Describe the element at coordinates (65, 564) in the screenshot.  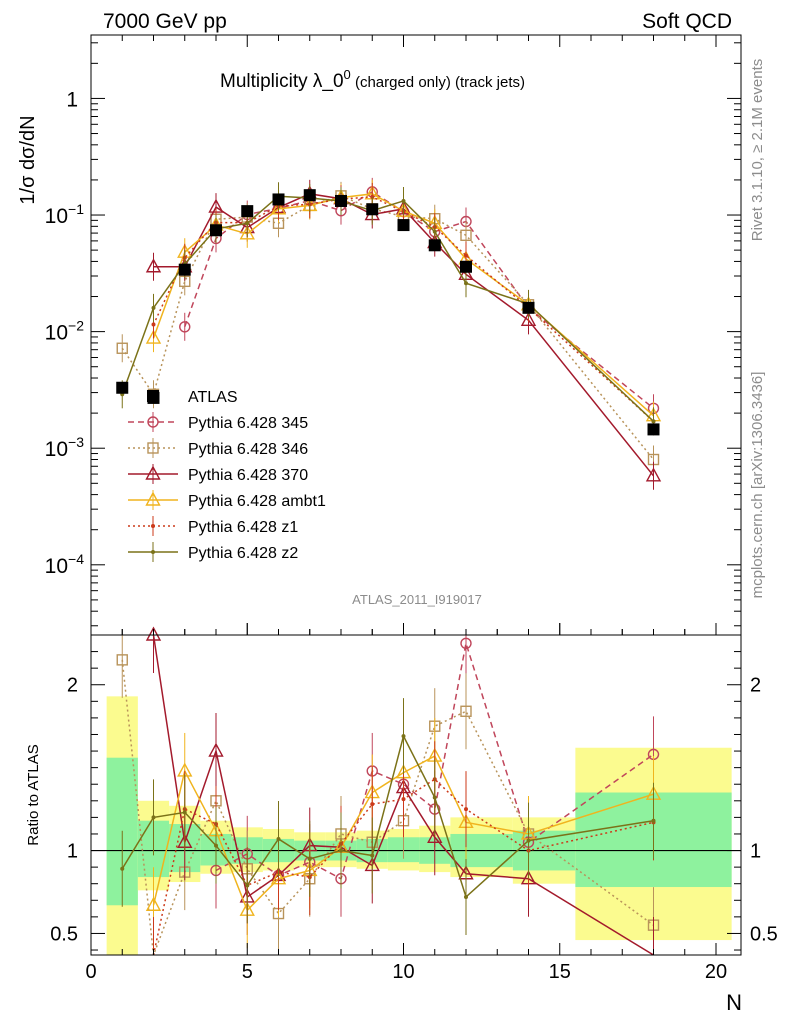
I see `main-y-tick-label: 10⁻⁴` at that location.